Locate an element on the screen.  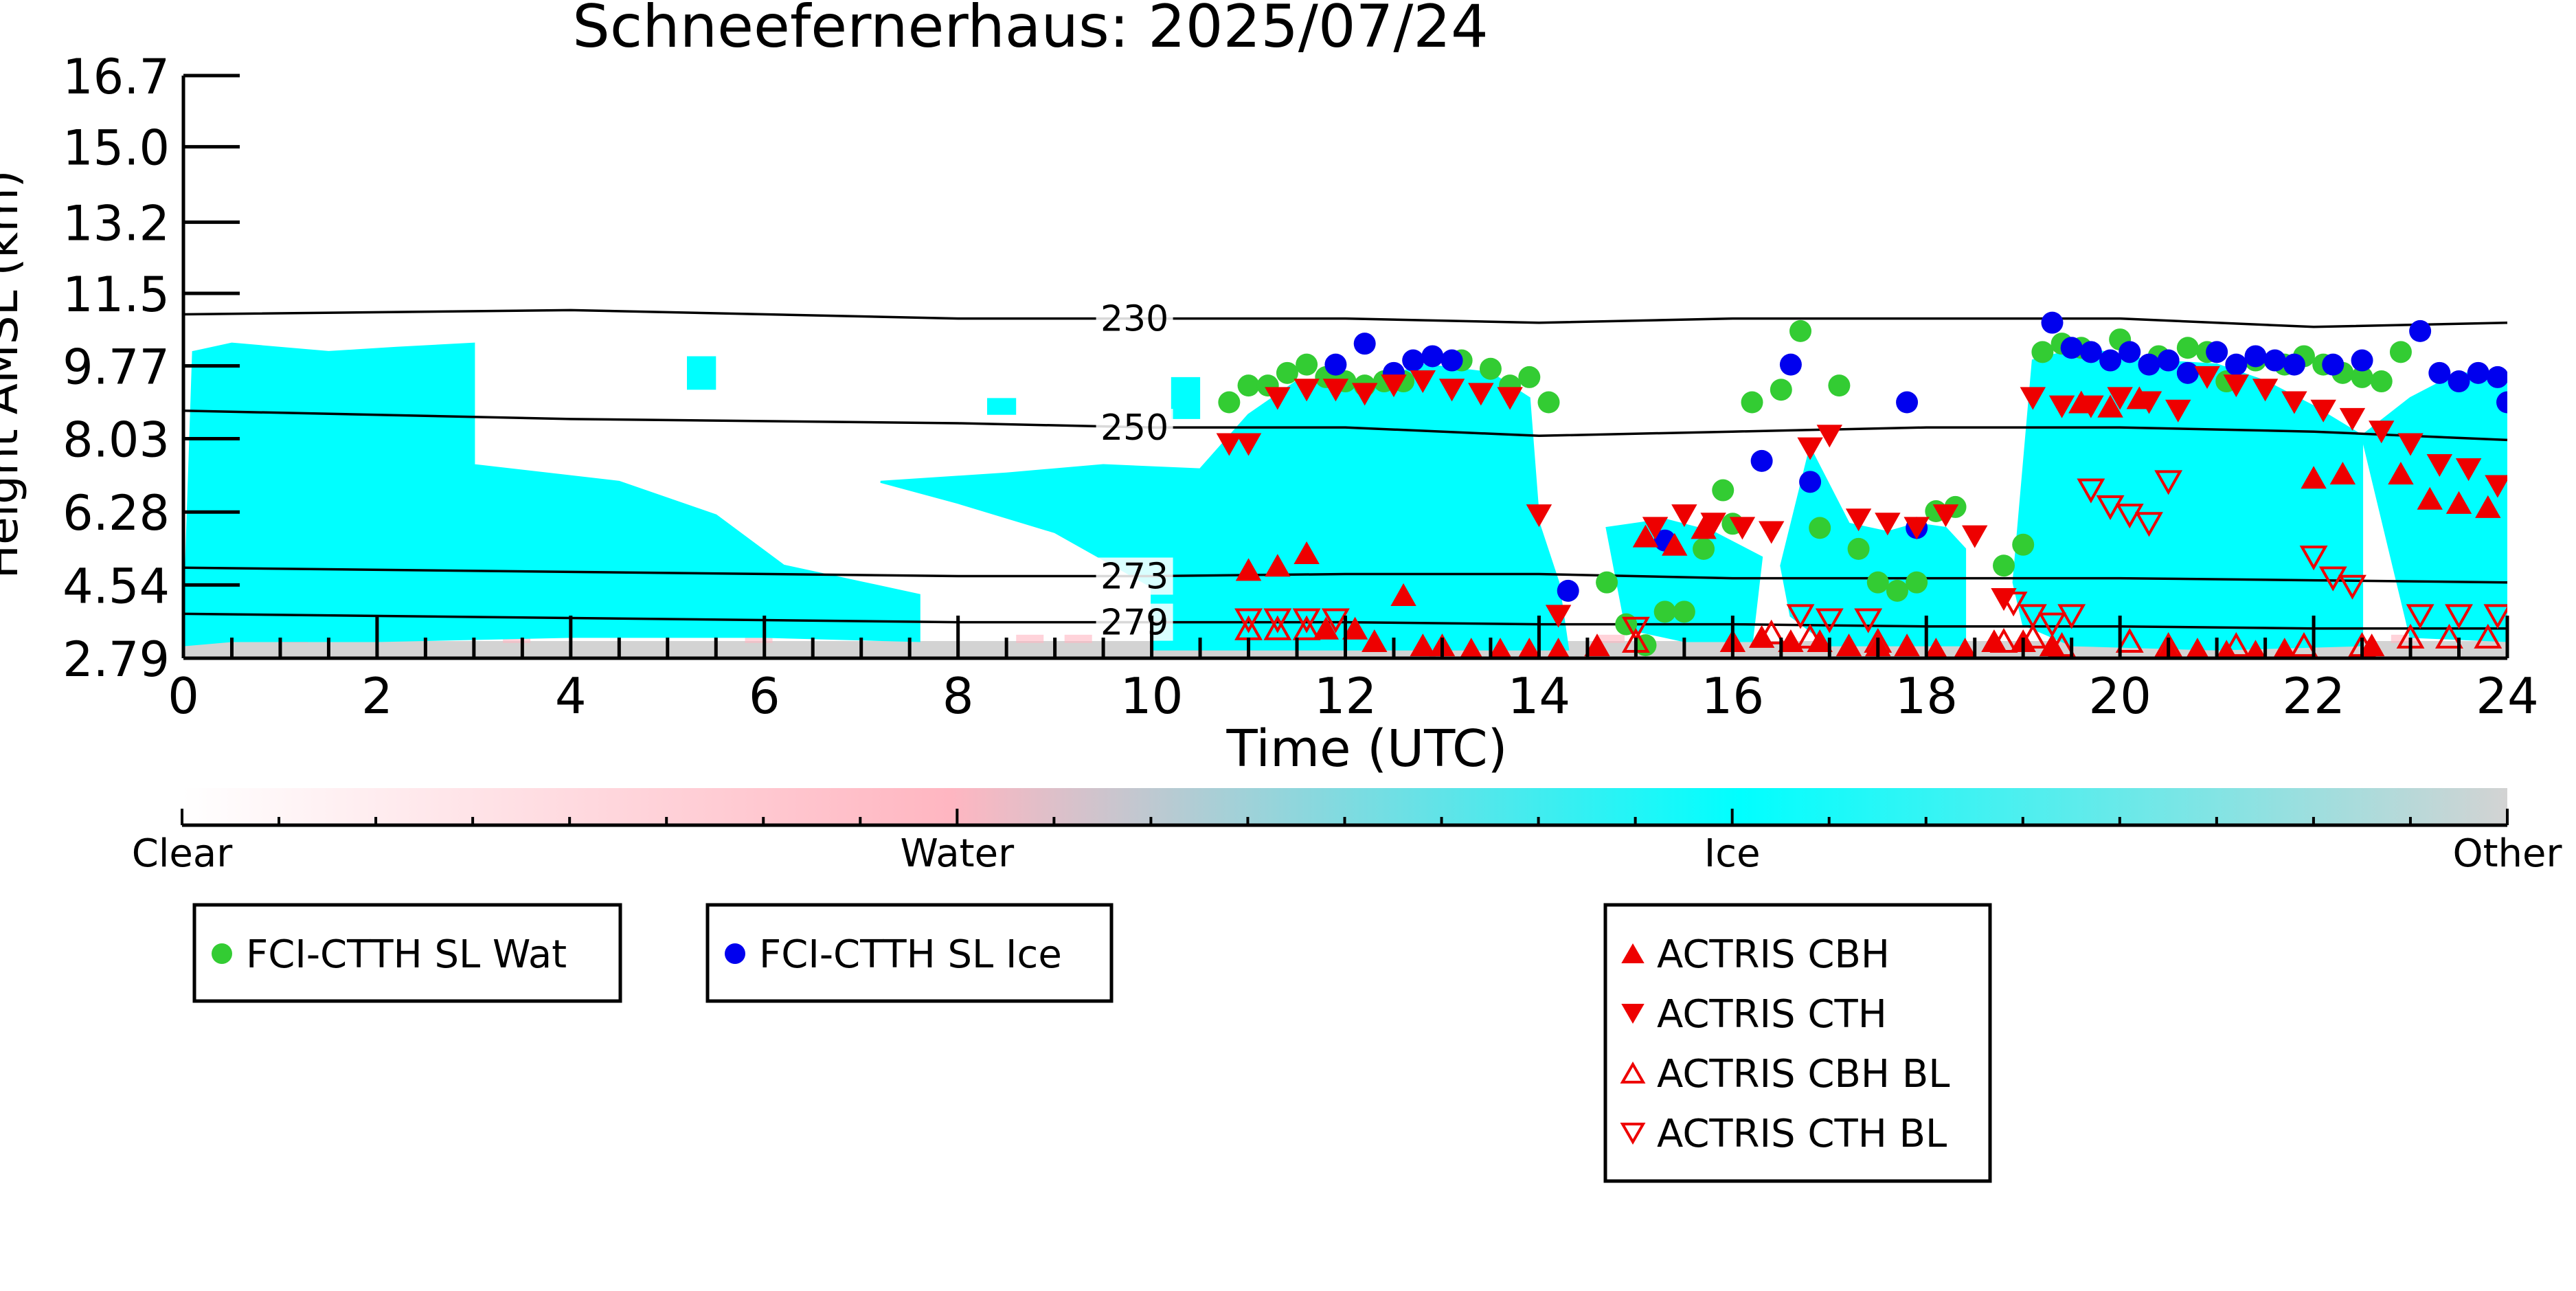
series-actris-cth is located at coordinates (1861, 497).